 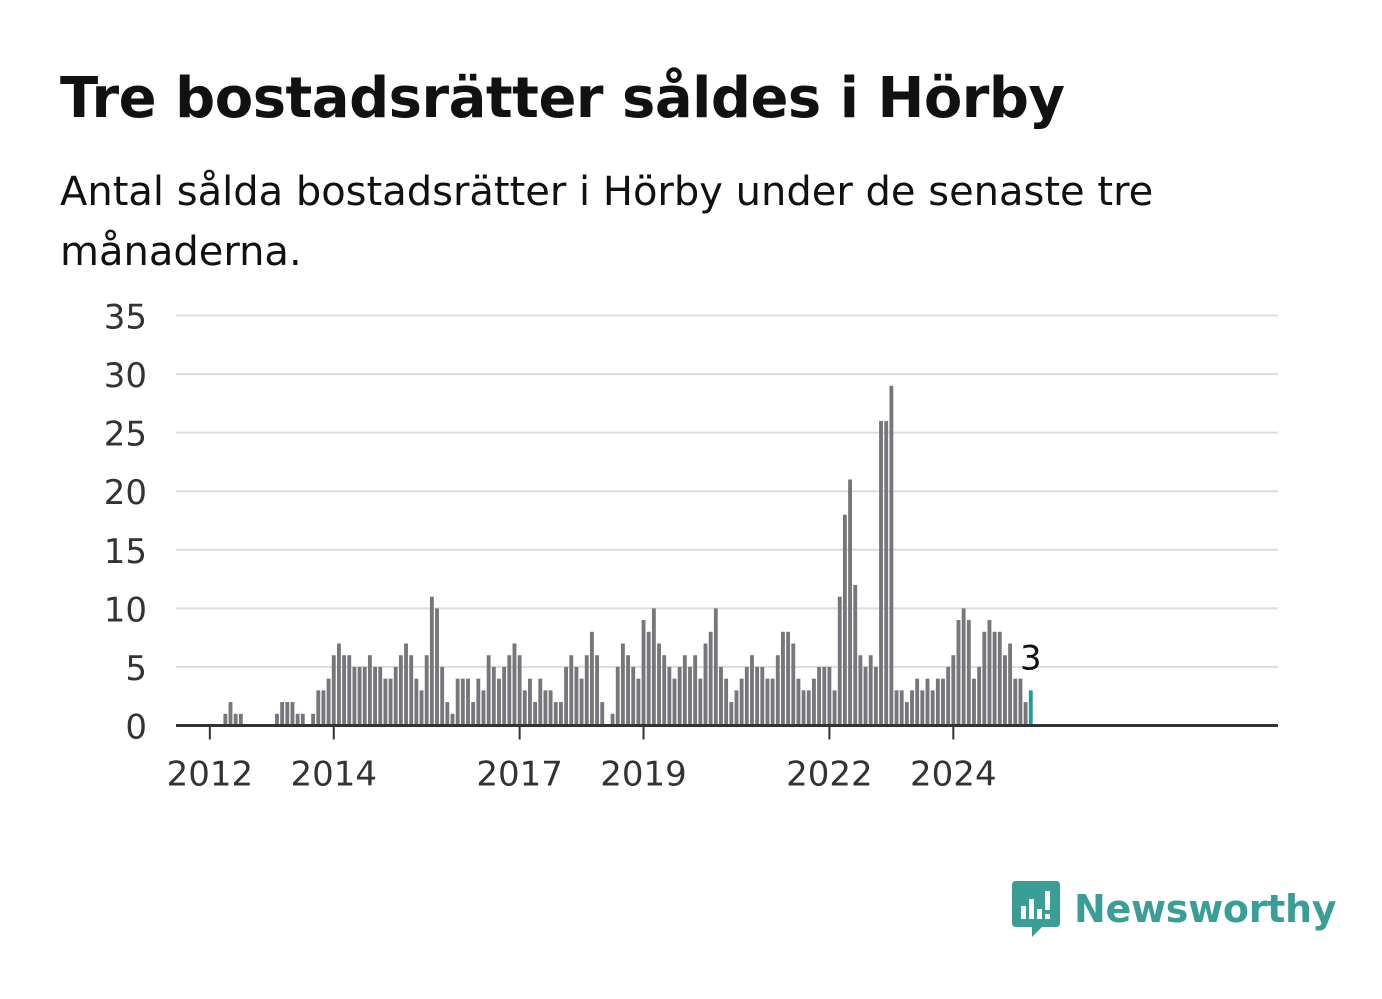 I want to click on x-tick-label: 2014, so click(x=333, y=775).